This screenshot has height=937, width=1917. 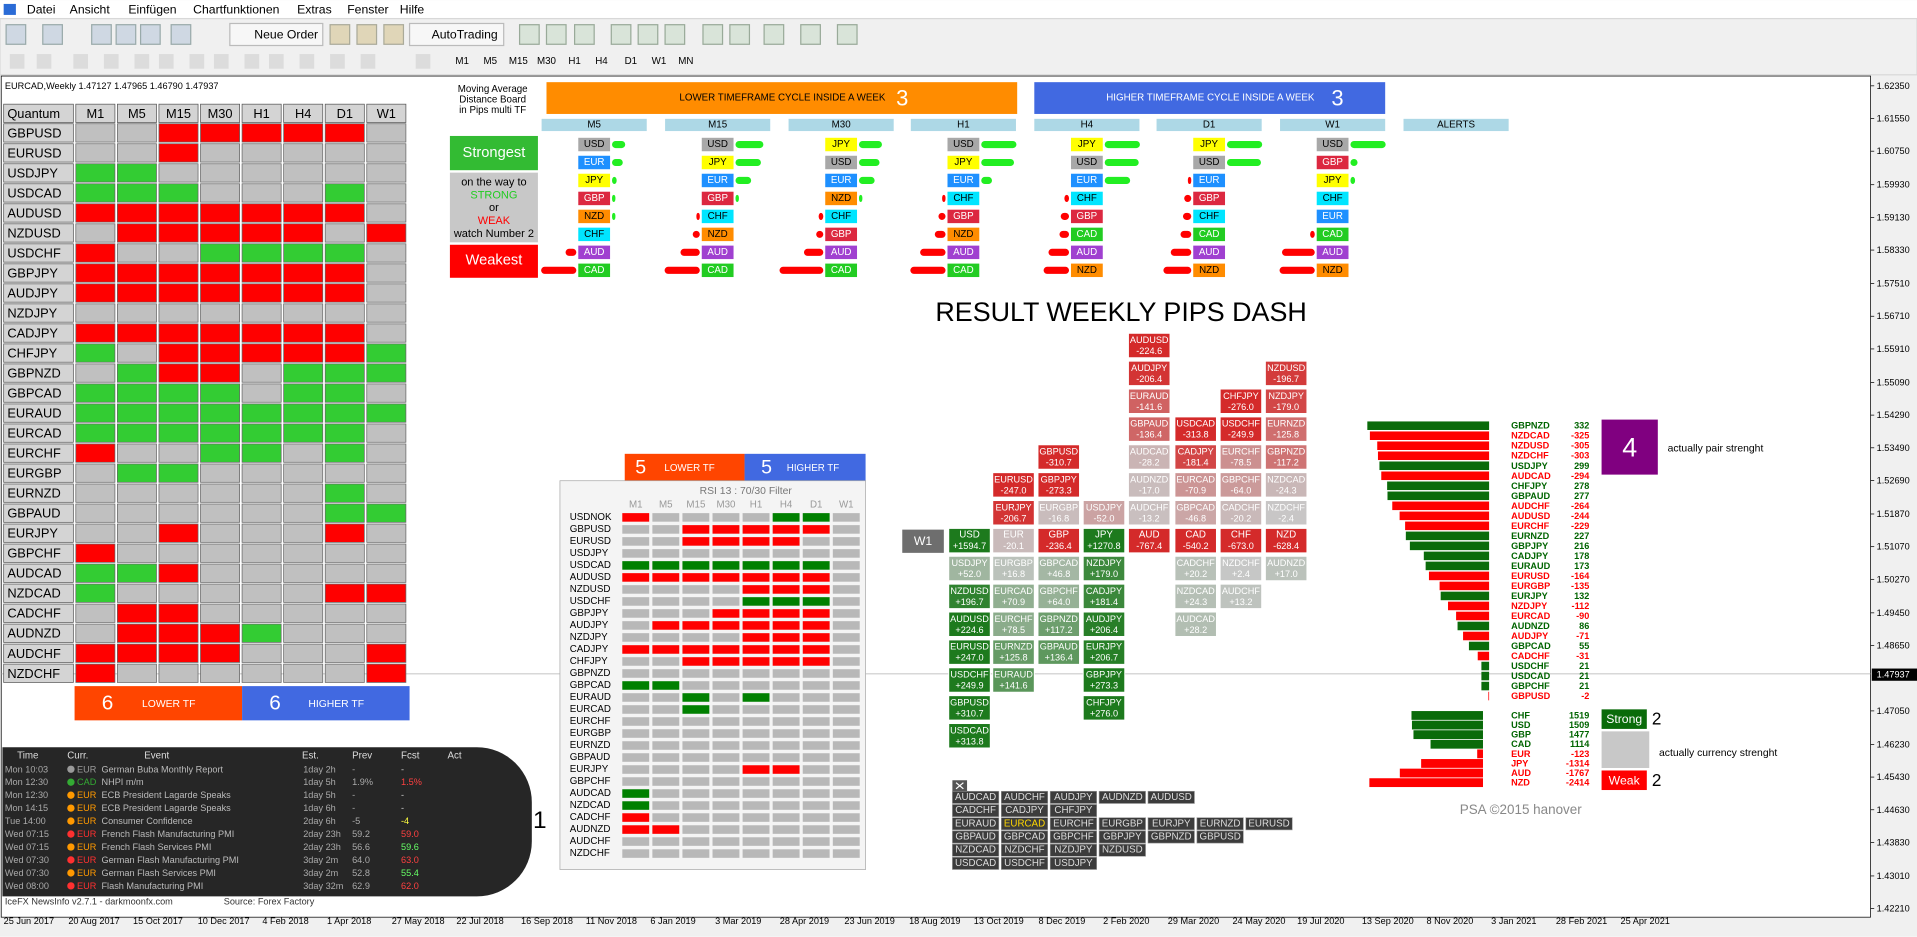 I want to click on pair-button-label: AUDUSD, so click(x=1171, y=797).